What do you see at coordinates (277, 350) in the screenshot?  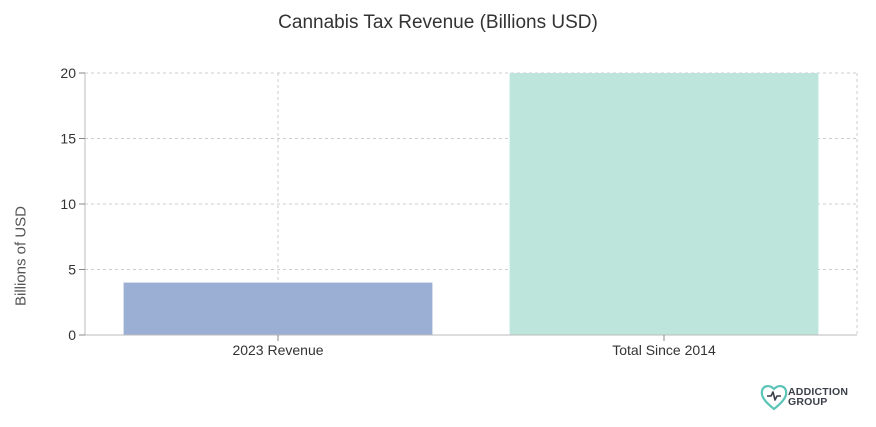 I see `x-tick-label: 2023 Revenue` at bounding box center [277, 350].